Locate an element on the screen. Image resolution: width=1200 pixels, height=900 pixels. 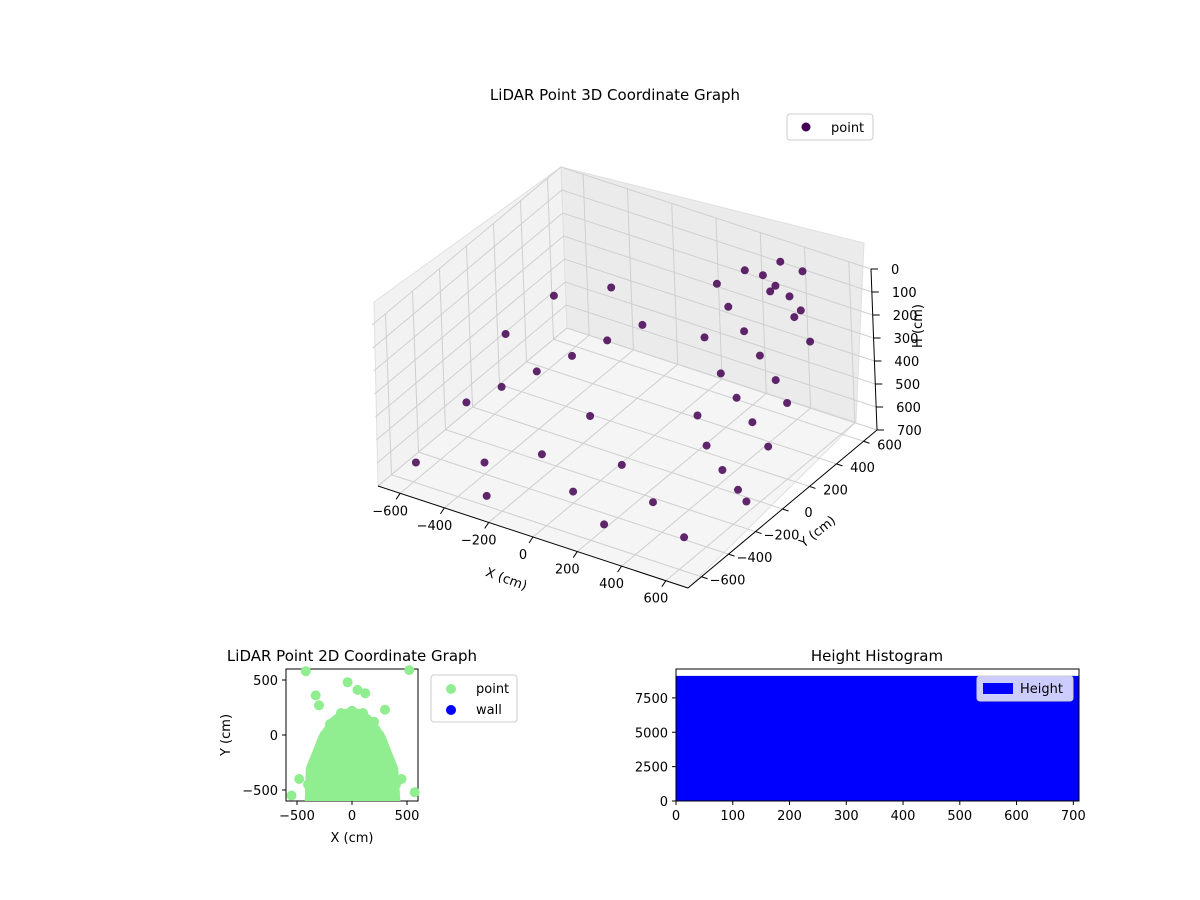
x-tick-label: 200 is located at coordinates (789, 816).